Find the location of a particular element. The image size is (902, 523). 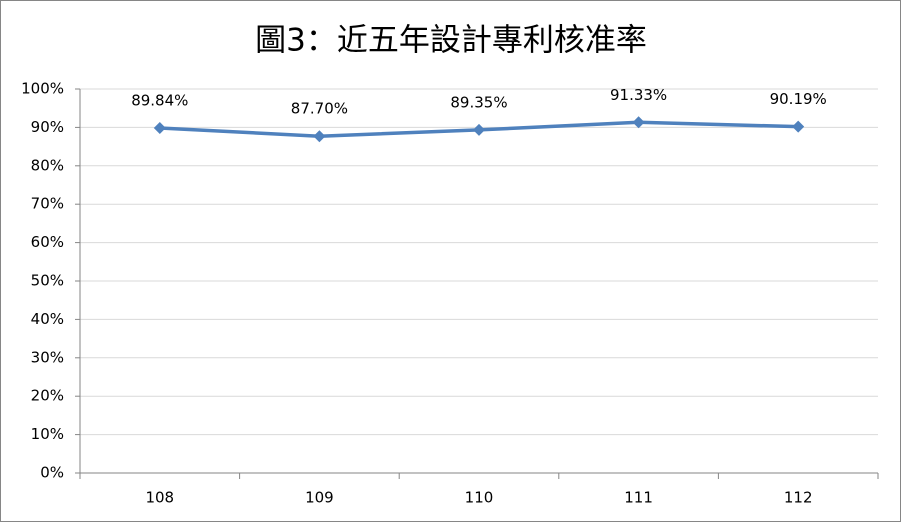

data-label: 89.35% is located at coordinates (478, 102).